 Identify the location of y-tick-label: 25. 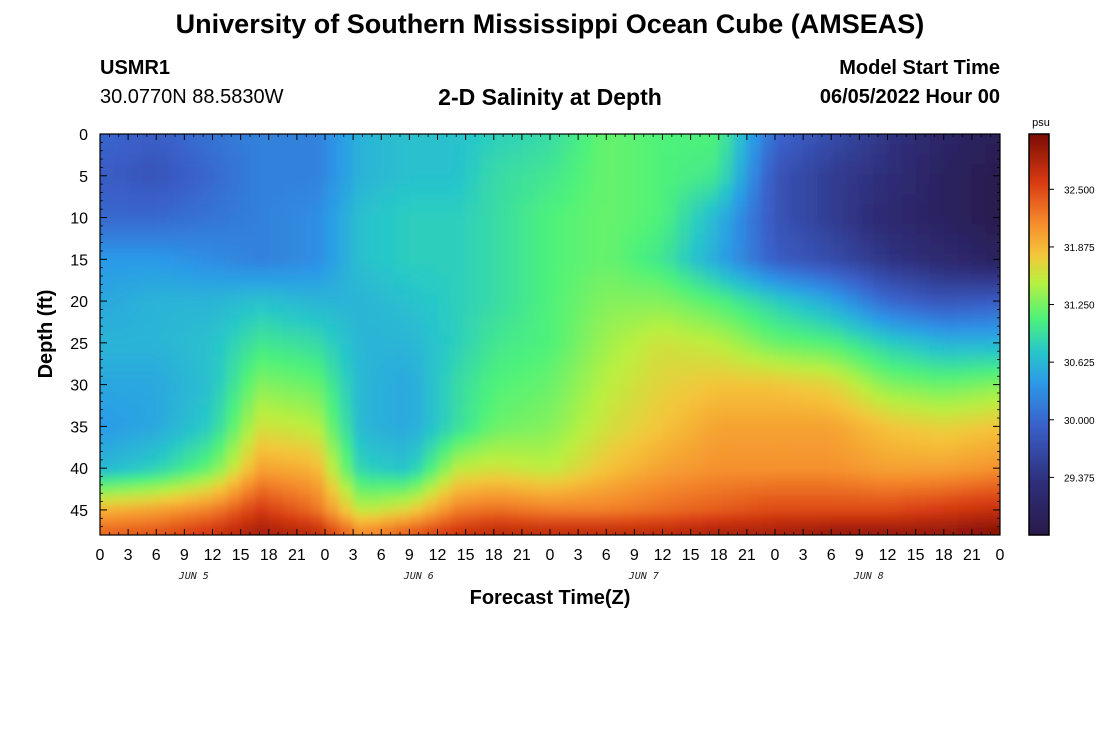
(79, 344).